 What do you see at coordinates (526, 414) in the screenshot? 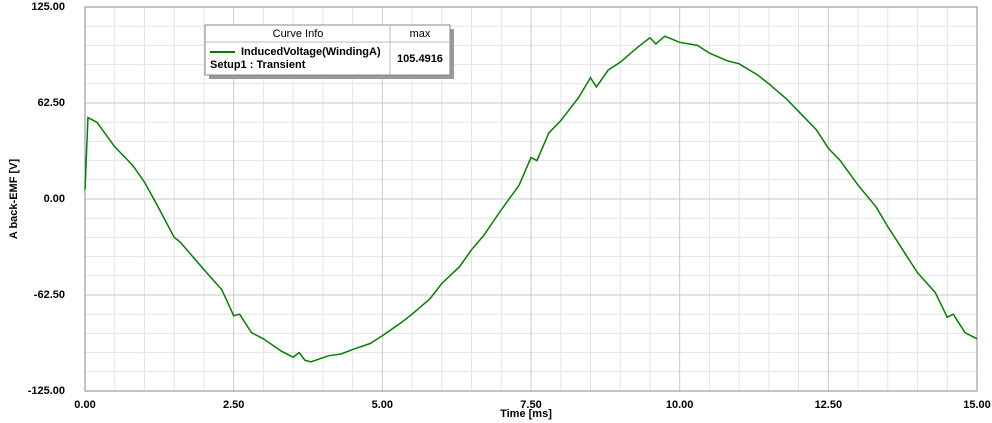
I see `x-axis-label: Time [ms]` at bounding box center [526, 414].